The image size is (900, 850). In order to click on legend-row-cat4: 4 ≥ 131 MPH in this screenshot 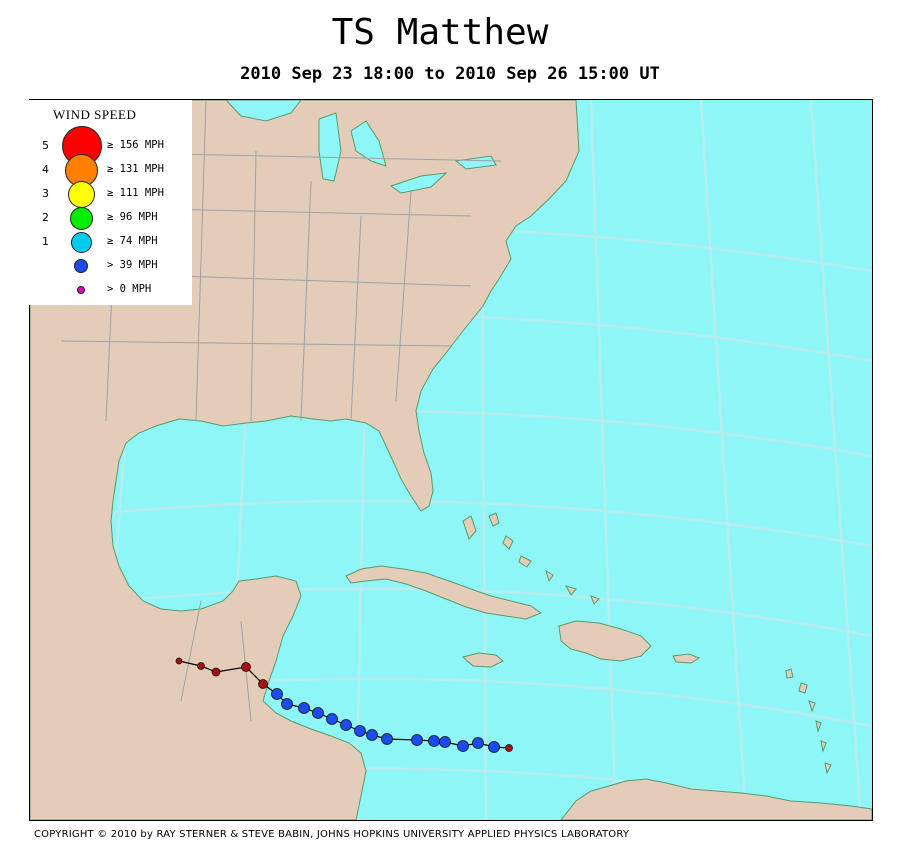, I will do `click(110, 170)`.